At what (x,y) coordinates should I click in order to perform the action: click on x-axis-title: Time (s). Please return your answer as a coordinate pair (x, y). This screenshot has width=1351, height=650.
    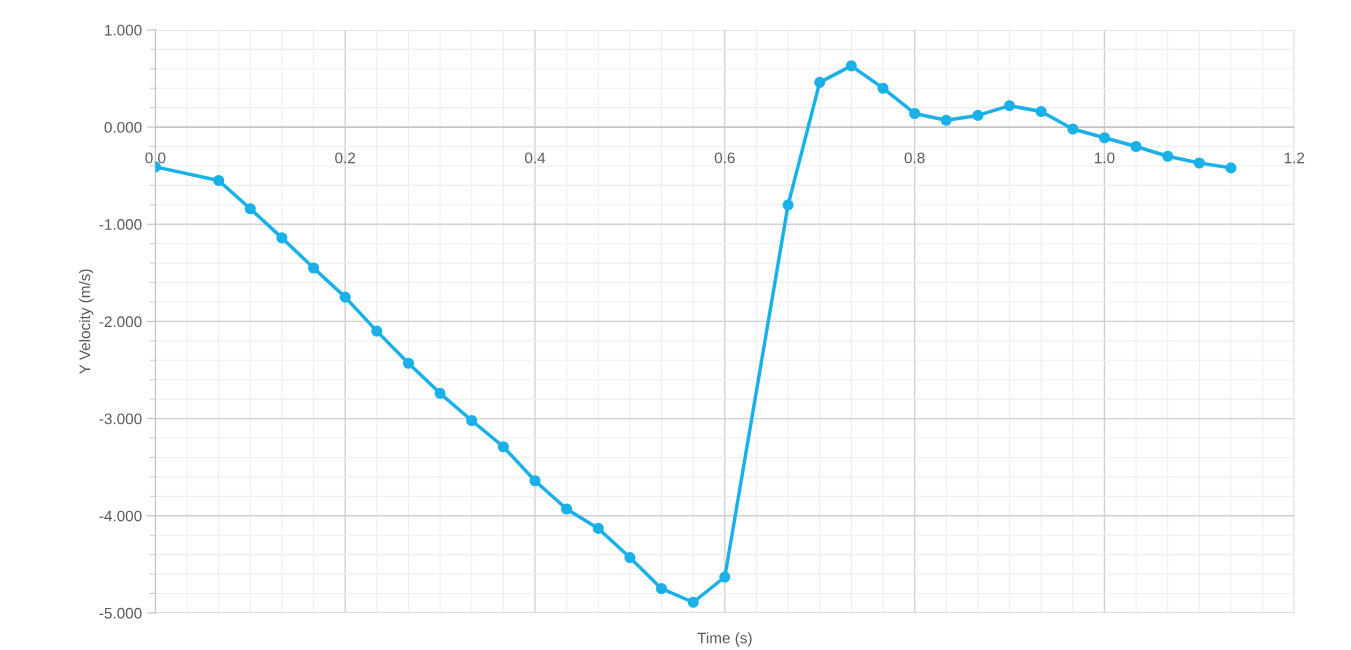
    Looking at the image, I should click on (724, 639).